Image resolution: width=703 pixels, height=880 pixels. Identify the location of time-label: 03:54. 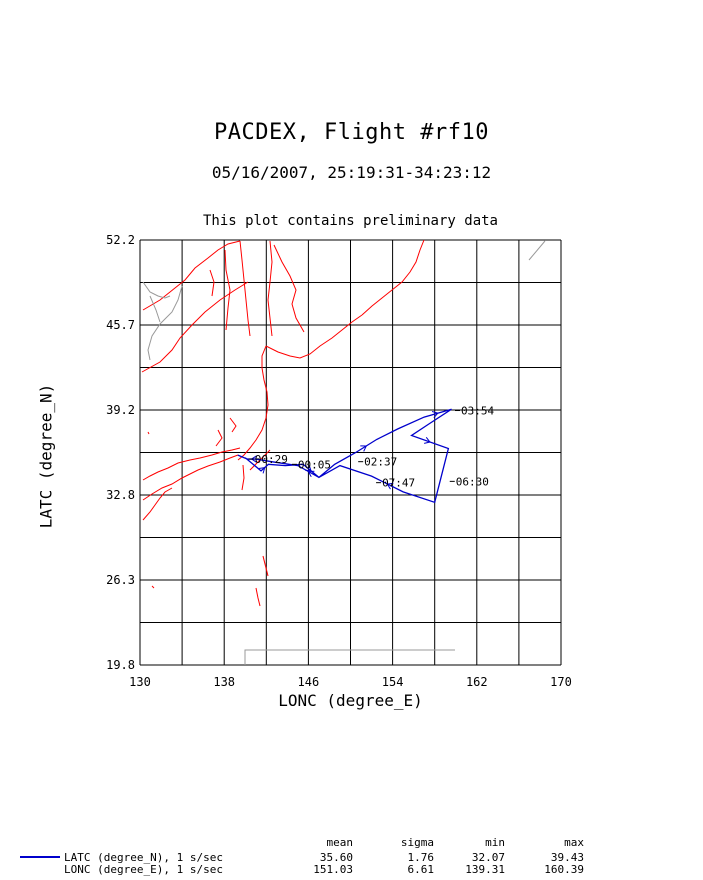
(477, 411).